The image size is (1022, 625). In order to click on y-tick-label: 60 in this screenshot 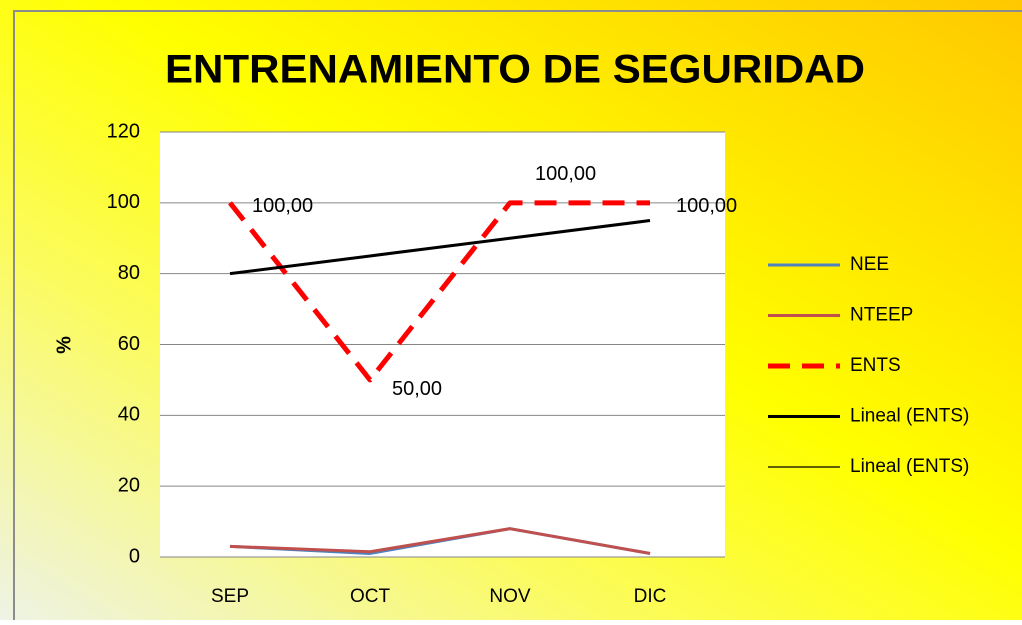, I will do `click(129, 344)`.